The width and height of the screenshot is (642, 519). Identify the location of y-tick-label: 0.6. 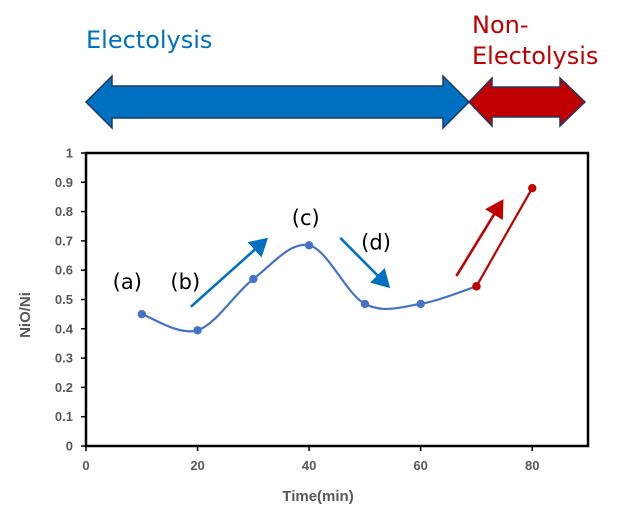
(64, 270).